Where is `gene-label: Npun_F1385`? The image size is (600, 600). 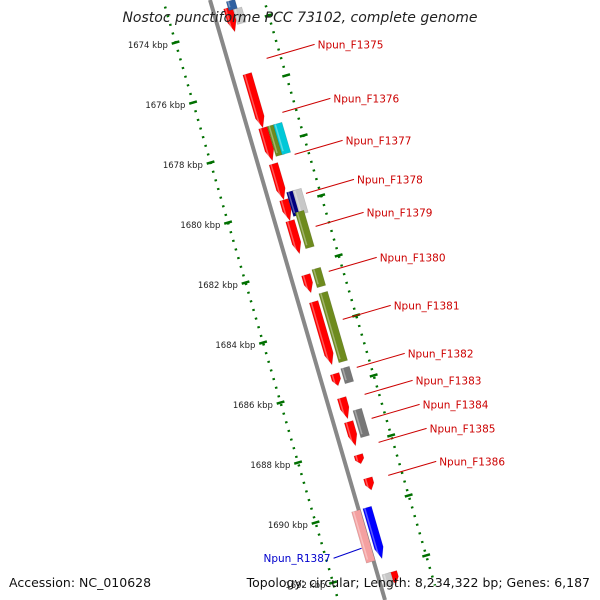 gene-label: Npun_F1385 is located at coordinates (463, 429).